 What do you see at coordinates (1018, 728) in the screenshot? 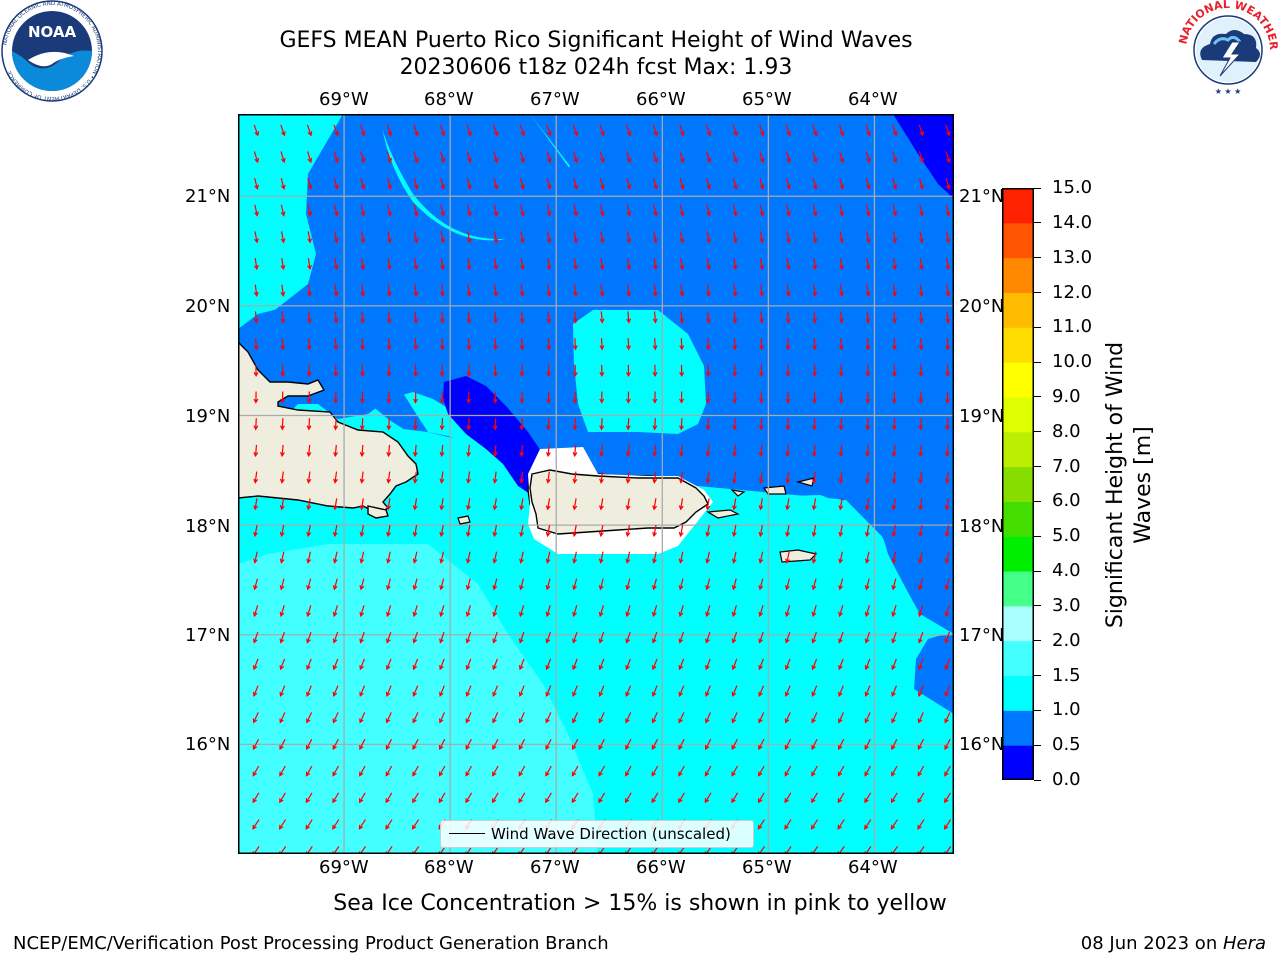
I see `colorbar-segment` at bounding box center [1018, 728].